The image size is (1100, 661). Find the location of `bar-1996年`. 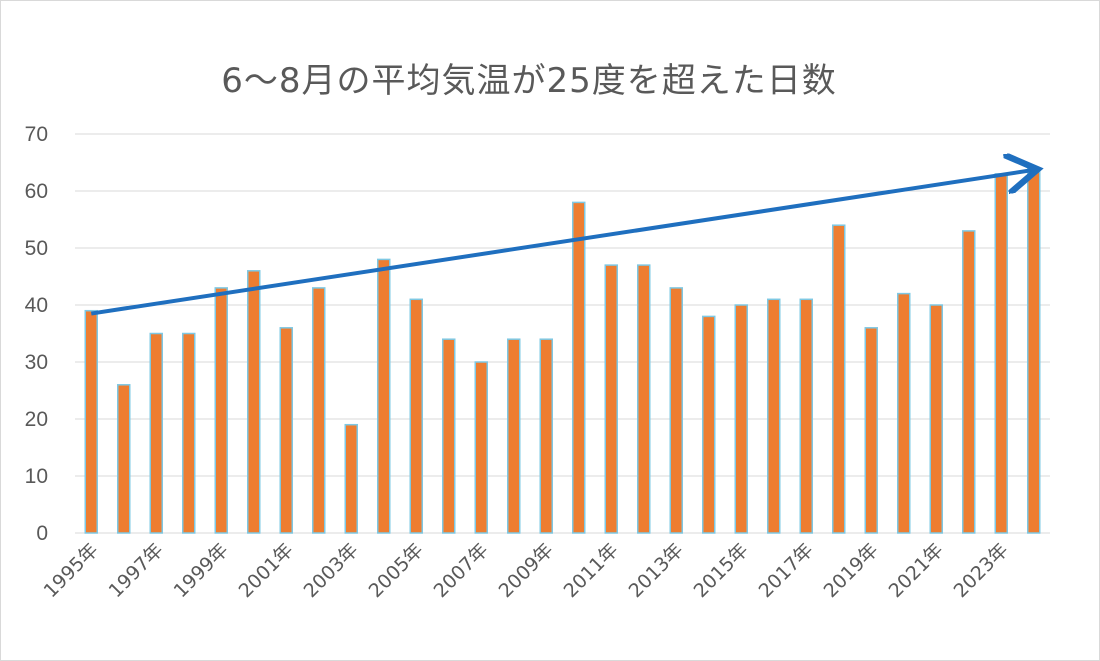

bar-1996年 is located at coordinates (124, 459).